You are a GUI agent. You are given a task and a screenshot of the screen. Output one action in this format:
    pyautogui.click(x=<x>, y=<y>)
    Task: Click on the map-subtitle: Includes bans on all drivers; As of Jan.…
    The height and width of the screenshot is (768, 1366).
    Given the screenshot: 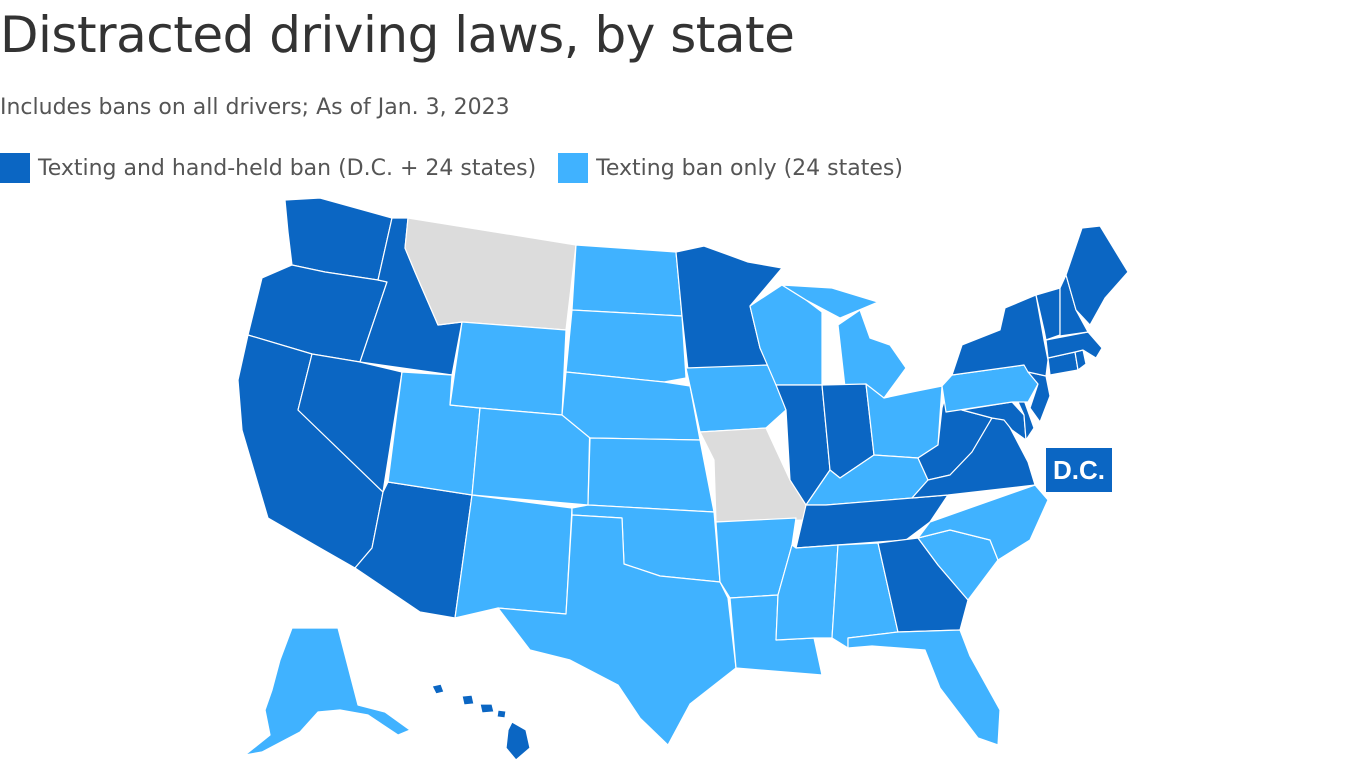 What is the action you would take?
    pyautogui.click(x=255, y=107)
    